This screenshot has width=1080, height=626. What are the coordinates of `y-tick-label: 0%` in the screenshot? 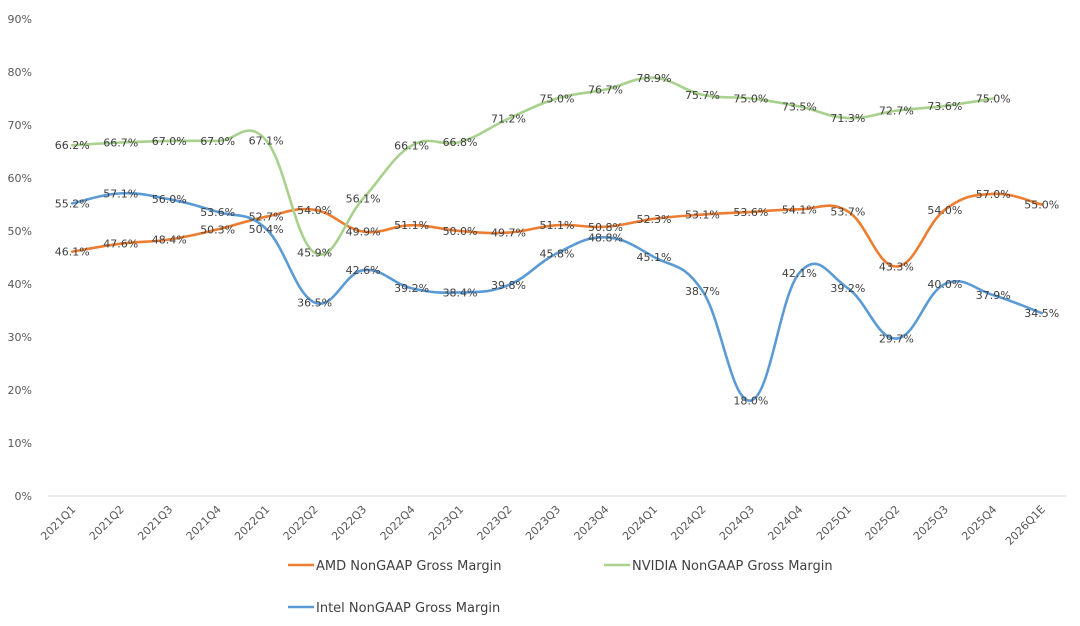 It's located at (23, 496).